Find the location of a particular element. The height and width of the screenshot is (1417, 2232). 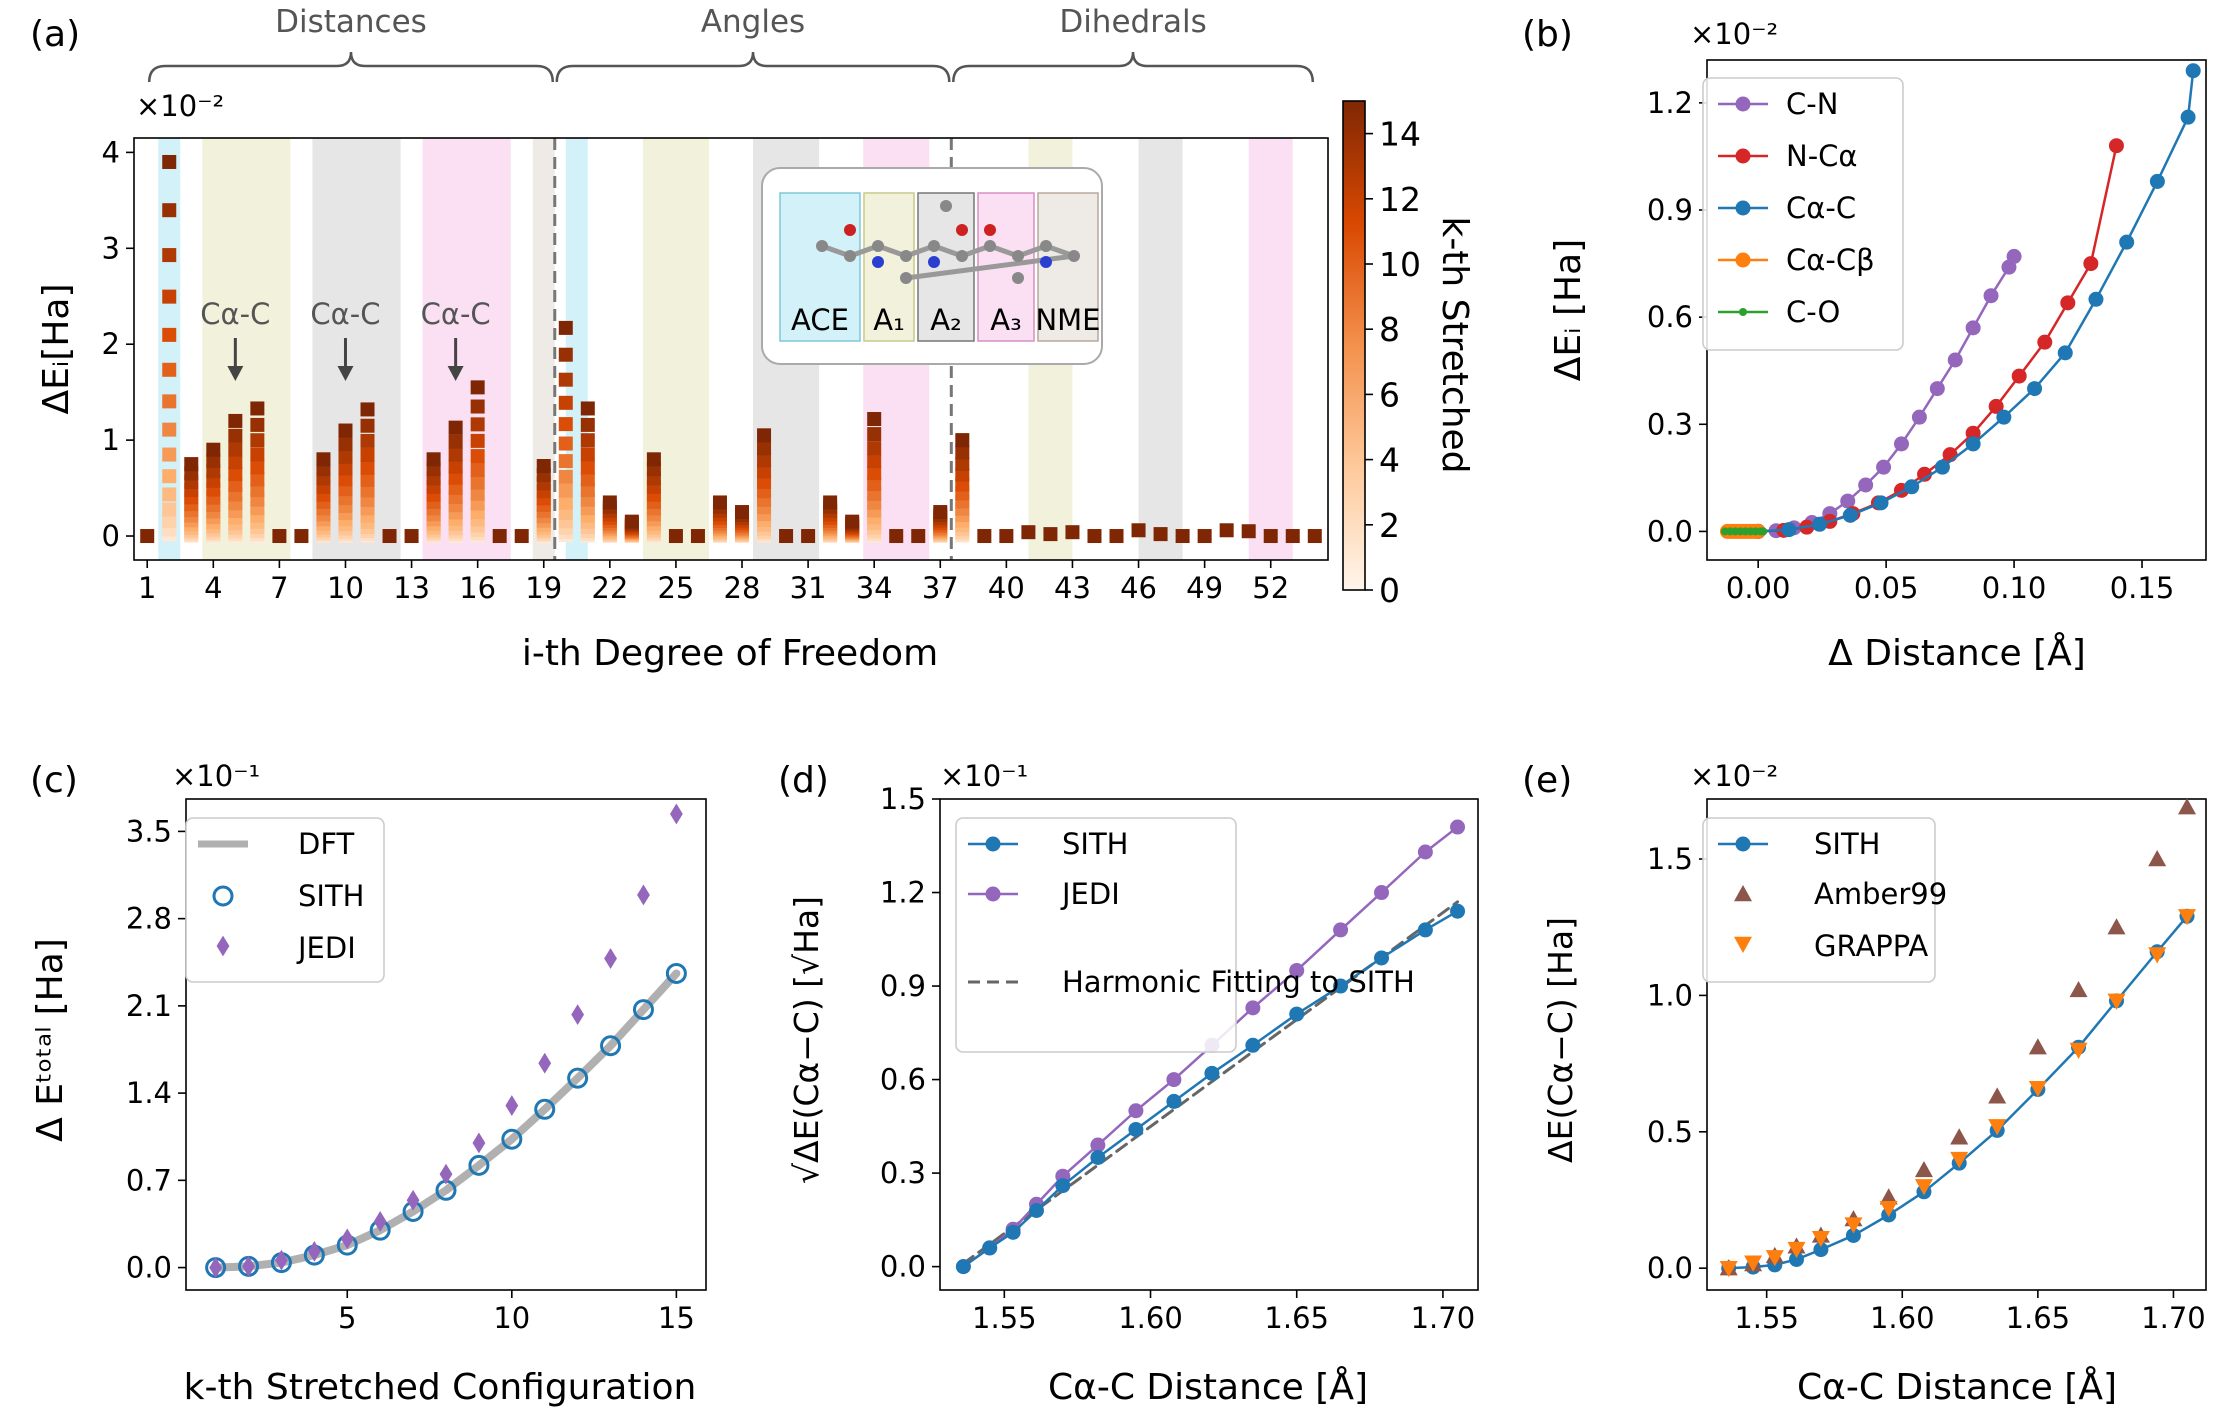

x-tick-label: 40 is located at coordinates (1006, 588).